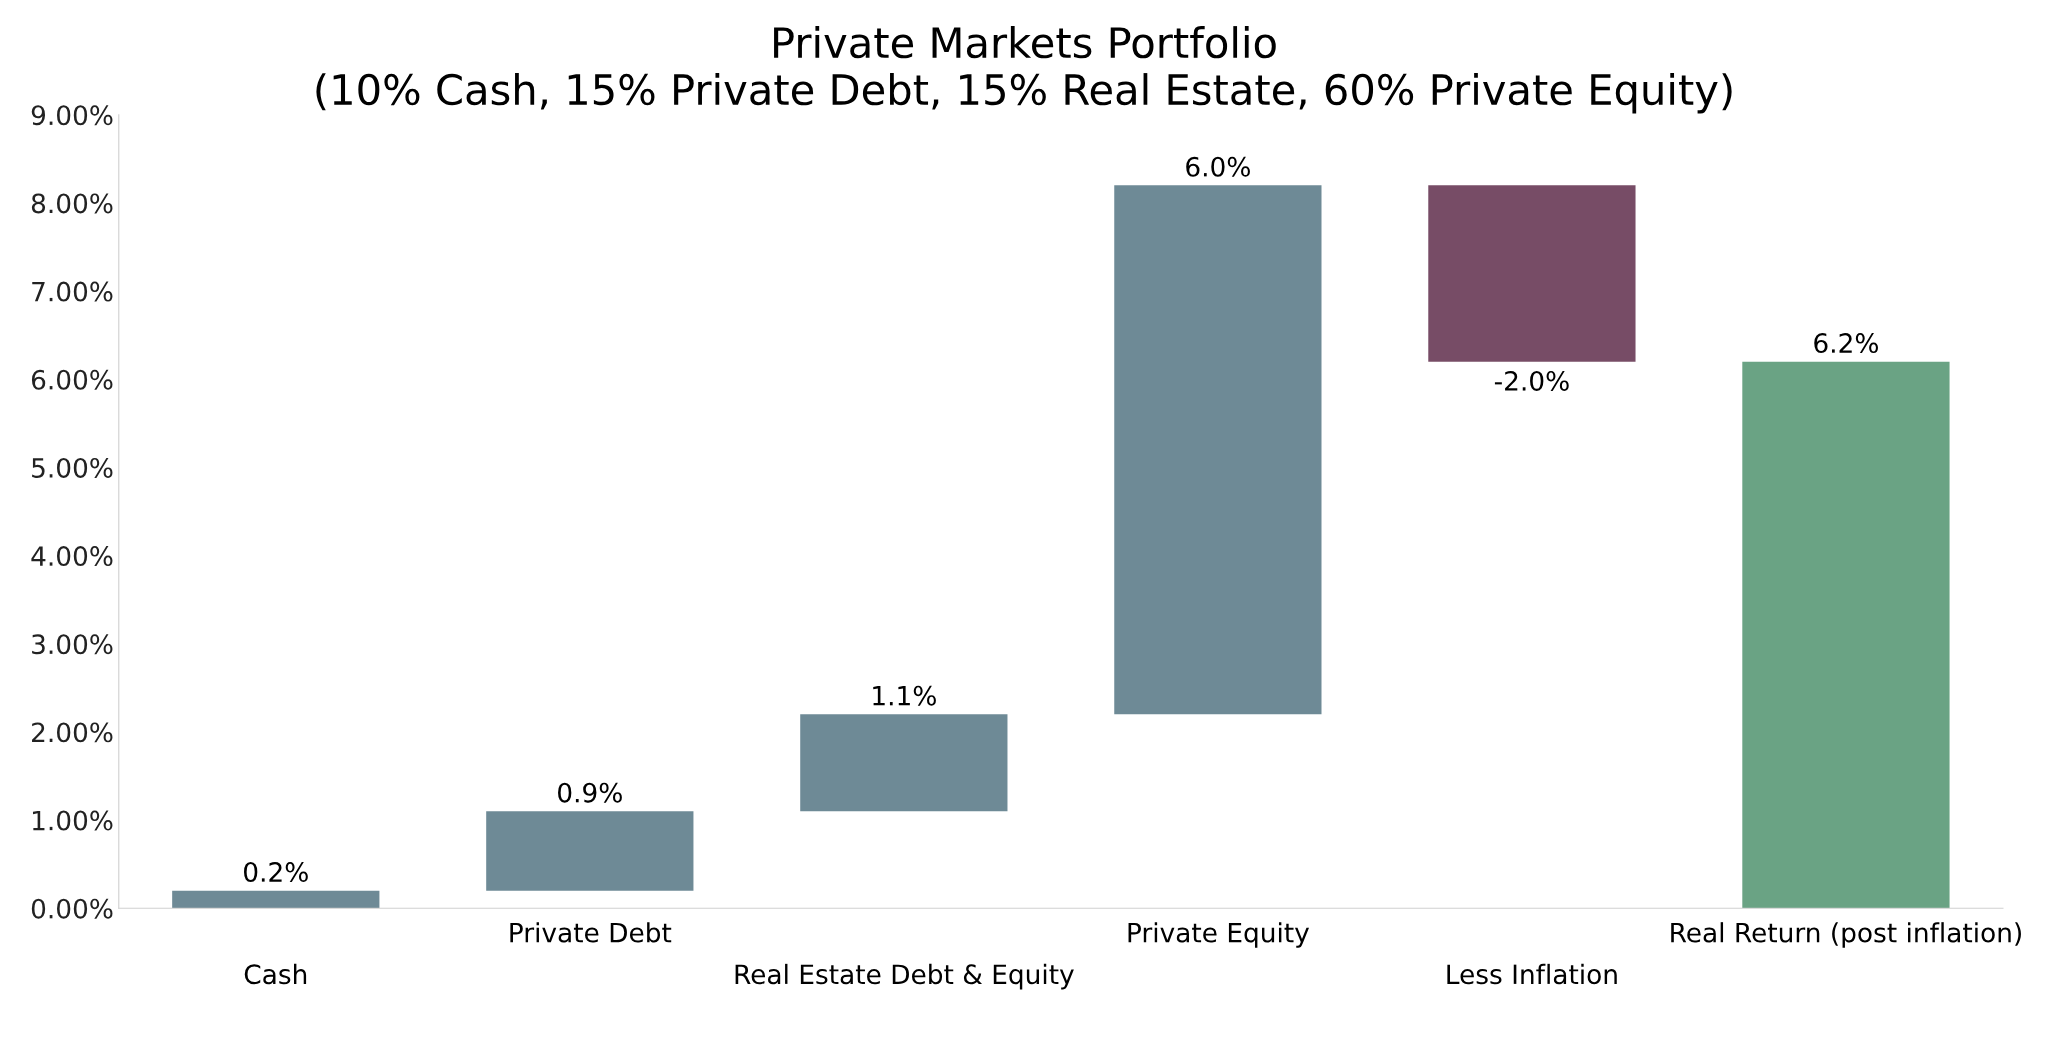  I want to click on y-tick-label: 7.00%, so click(72, 291).